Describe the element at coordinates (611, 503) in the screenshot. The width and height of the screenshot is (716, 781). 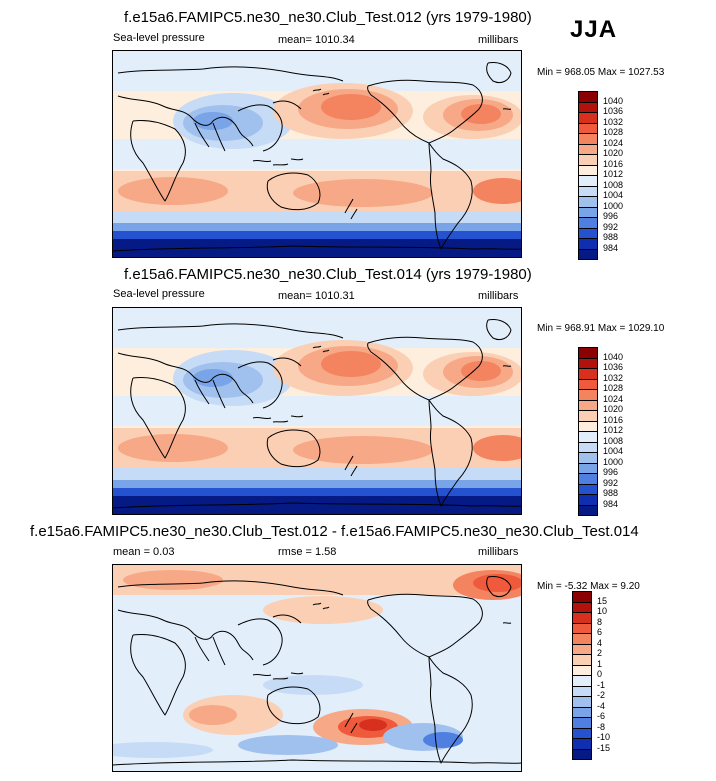
I see `colorbar-tick-label: 984` at that location.